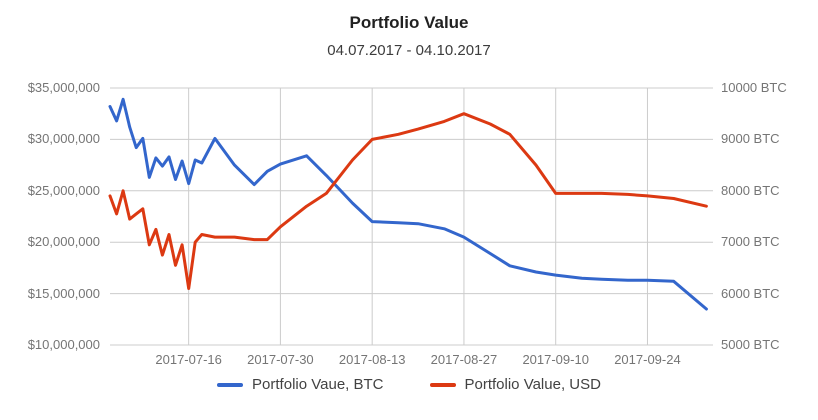  I want to click on chart-subtitle: 04.07.2017 - 04.10.2017, so click(409, 50).